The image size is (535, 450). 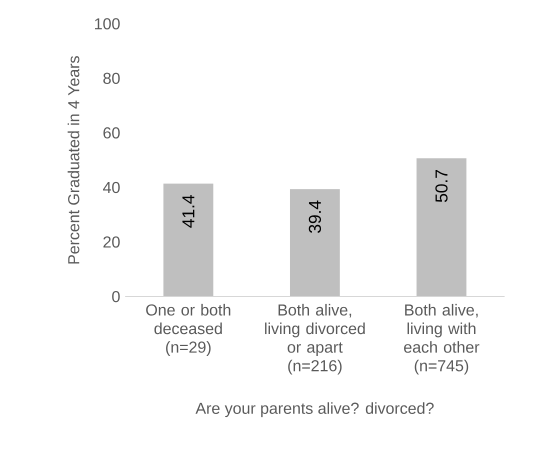 What do you see at coordinates (442, 339) in the screenshot?
I see `x-tick-label: Both alive, living with each other (n=745)` at bounding box center [442, 339].